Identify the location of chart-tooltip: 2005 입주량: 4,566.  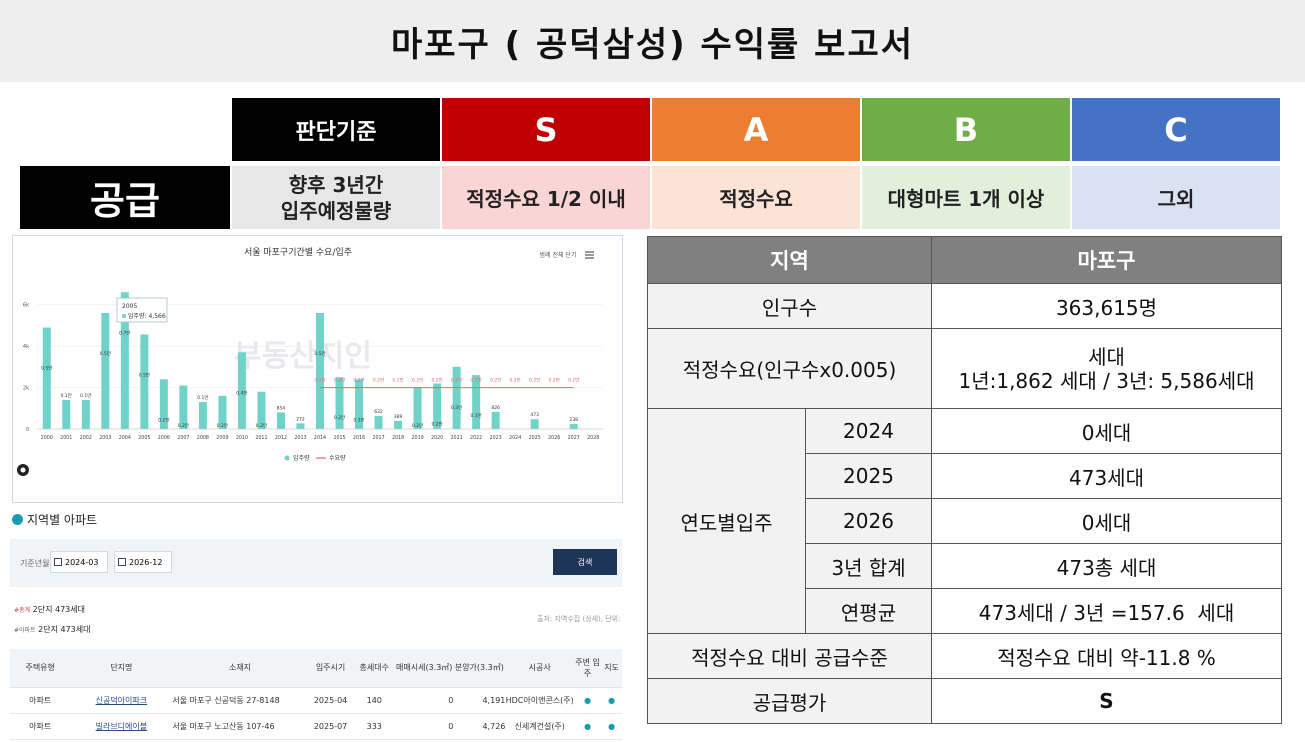
(142, 310).